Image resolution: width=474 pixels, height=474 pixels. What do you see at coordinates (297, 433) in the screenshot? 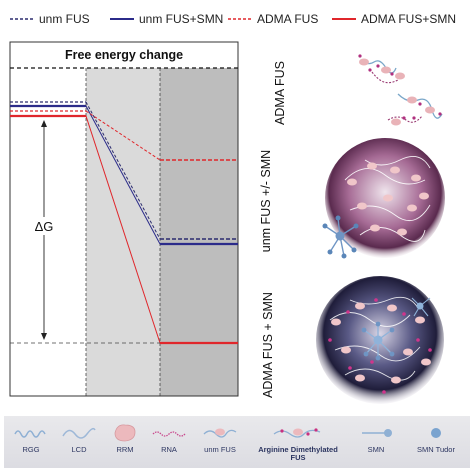
I see `adma-fus-icon` at bounding box center [297, 433].